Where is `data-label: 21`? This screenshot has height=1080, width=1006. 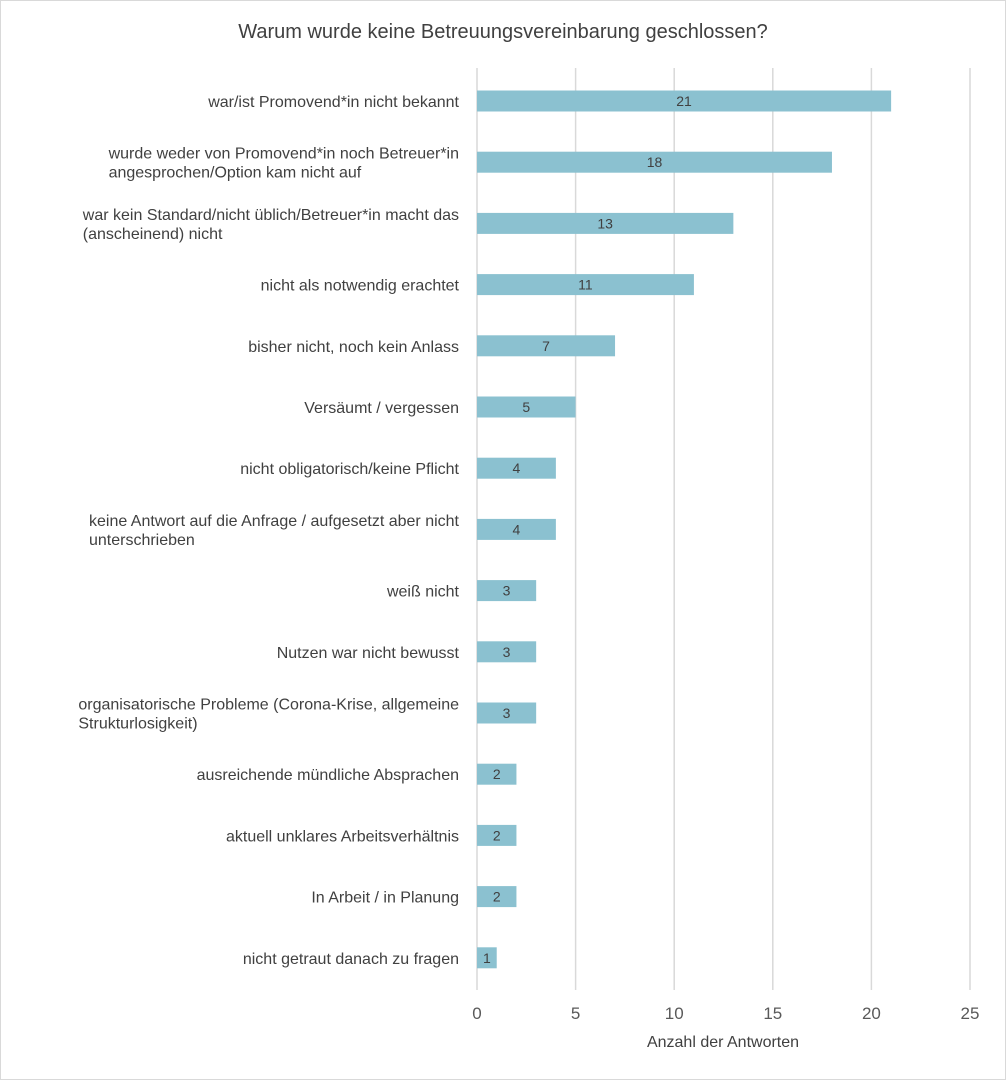 data-label: 21 is located at coordinates (684, 101).